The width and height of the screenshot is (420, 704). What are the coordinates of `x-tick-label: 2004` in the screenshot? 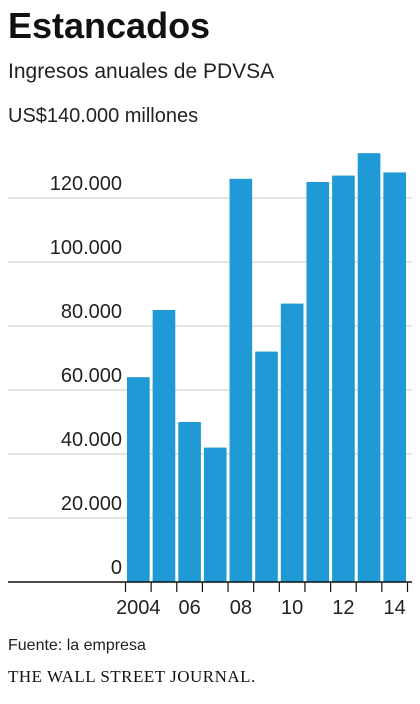 It's located at (138, 608).